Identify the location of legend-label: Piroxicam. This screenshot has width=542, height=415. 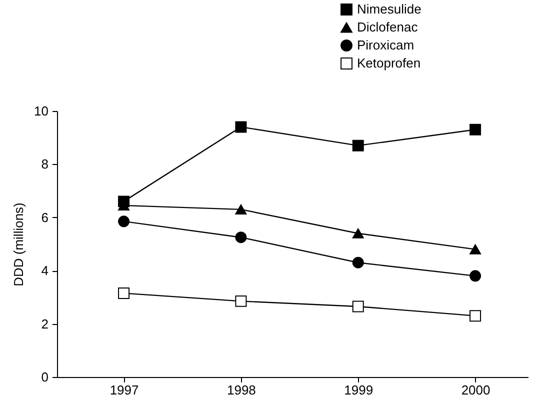
(385, 45).